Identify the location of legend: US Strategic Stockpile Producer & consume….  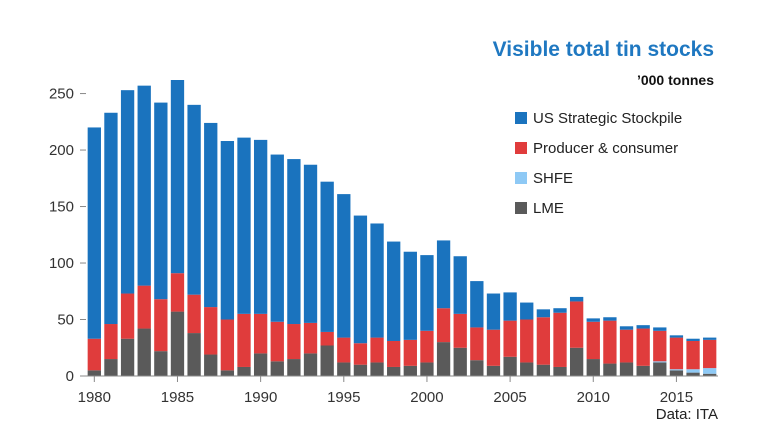
(598, 163).